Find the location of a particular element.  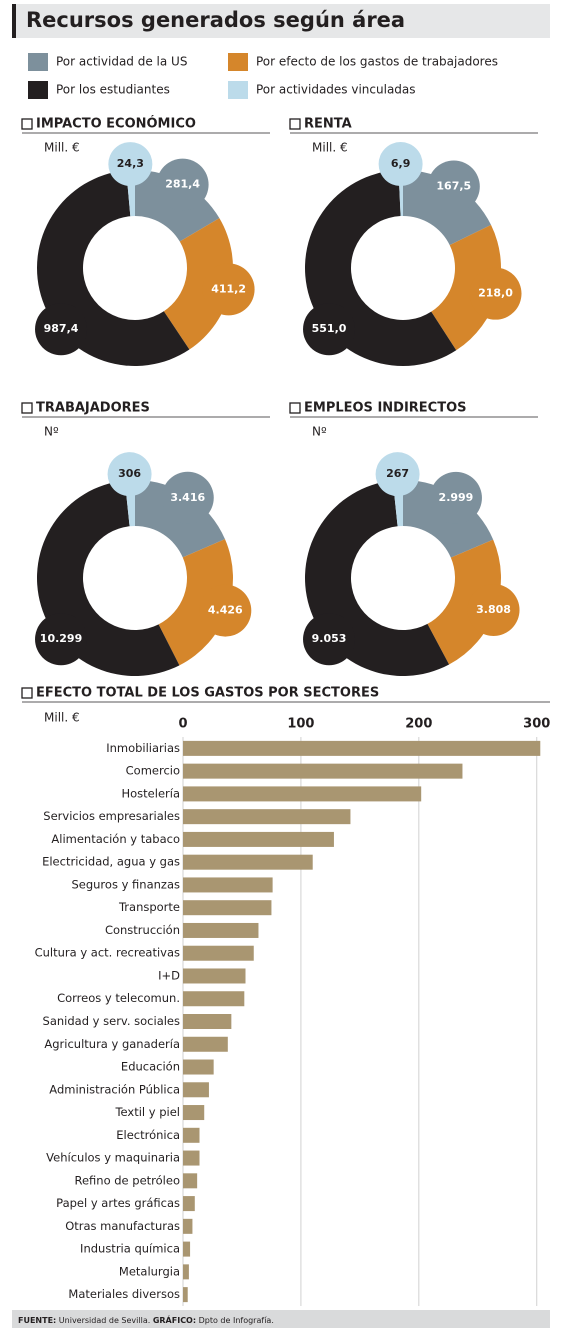

credit: Dpto de Infografía. is located at coordinates (236, 1320).